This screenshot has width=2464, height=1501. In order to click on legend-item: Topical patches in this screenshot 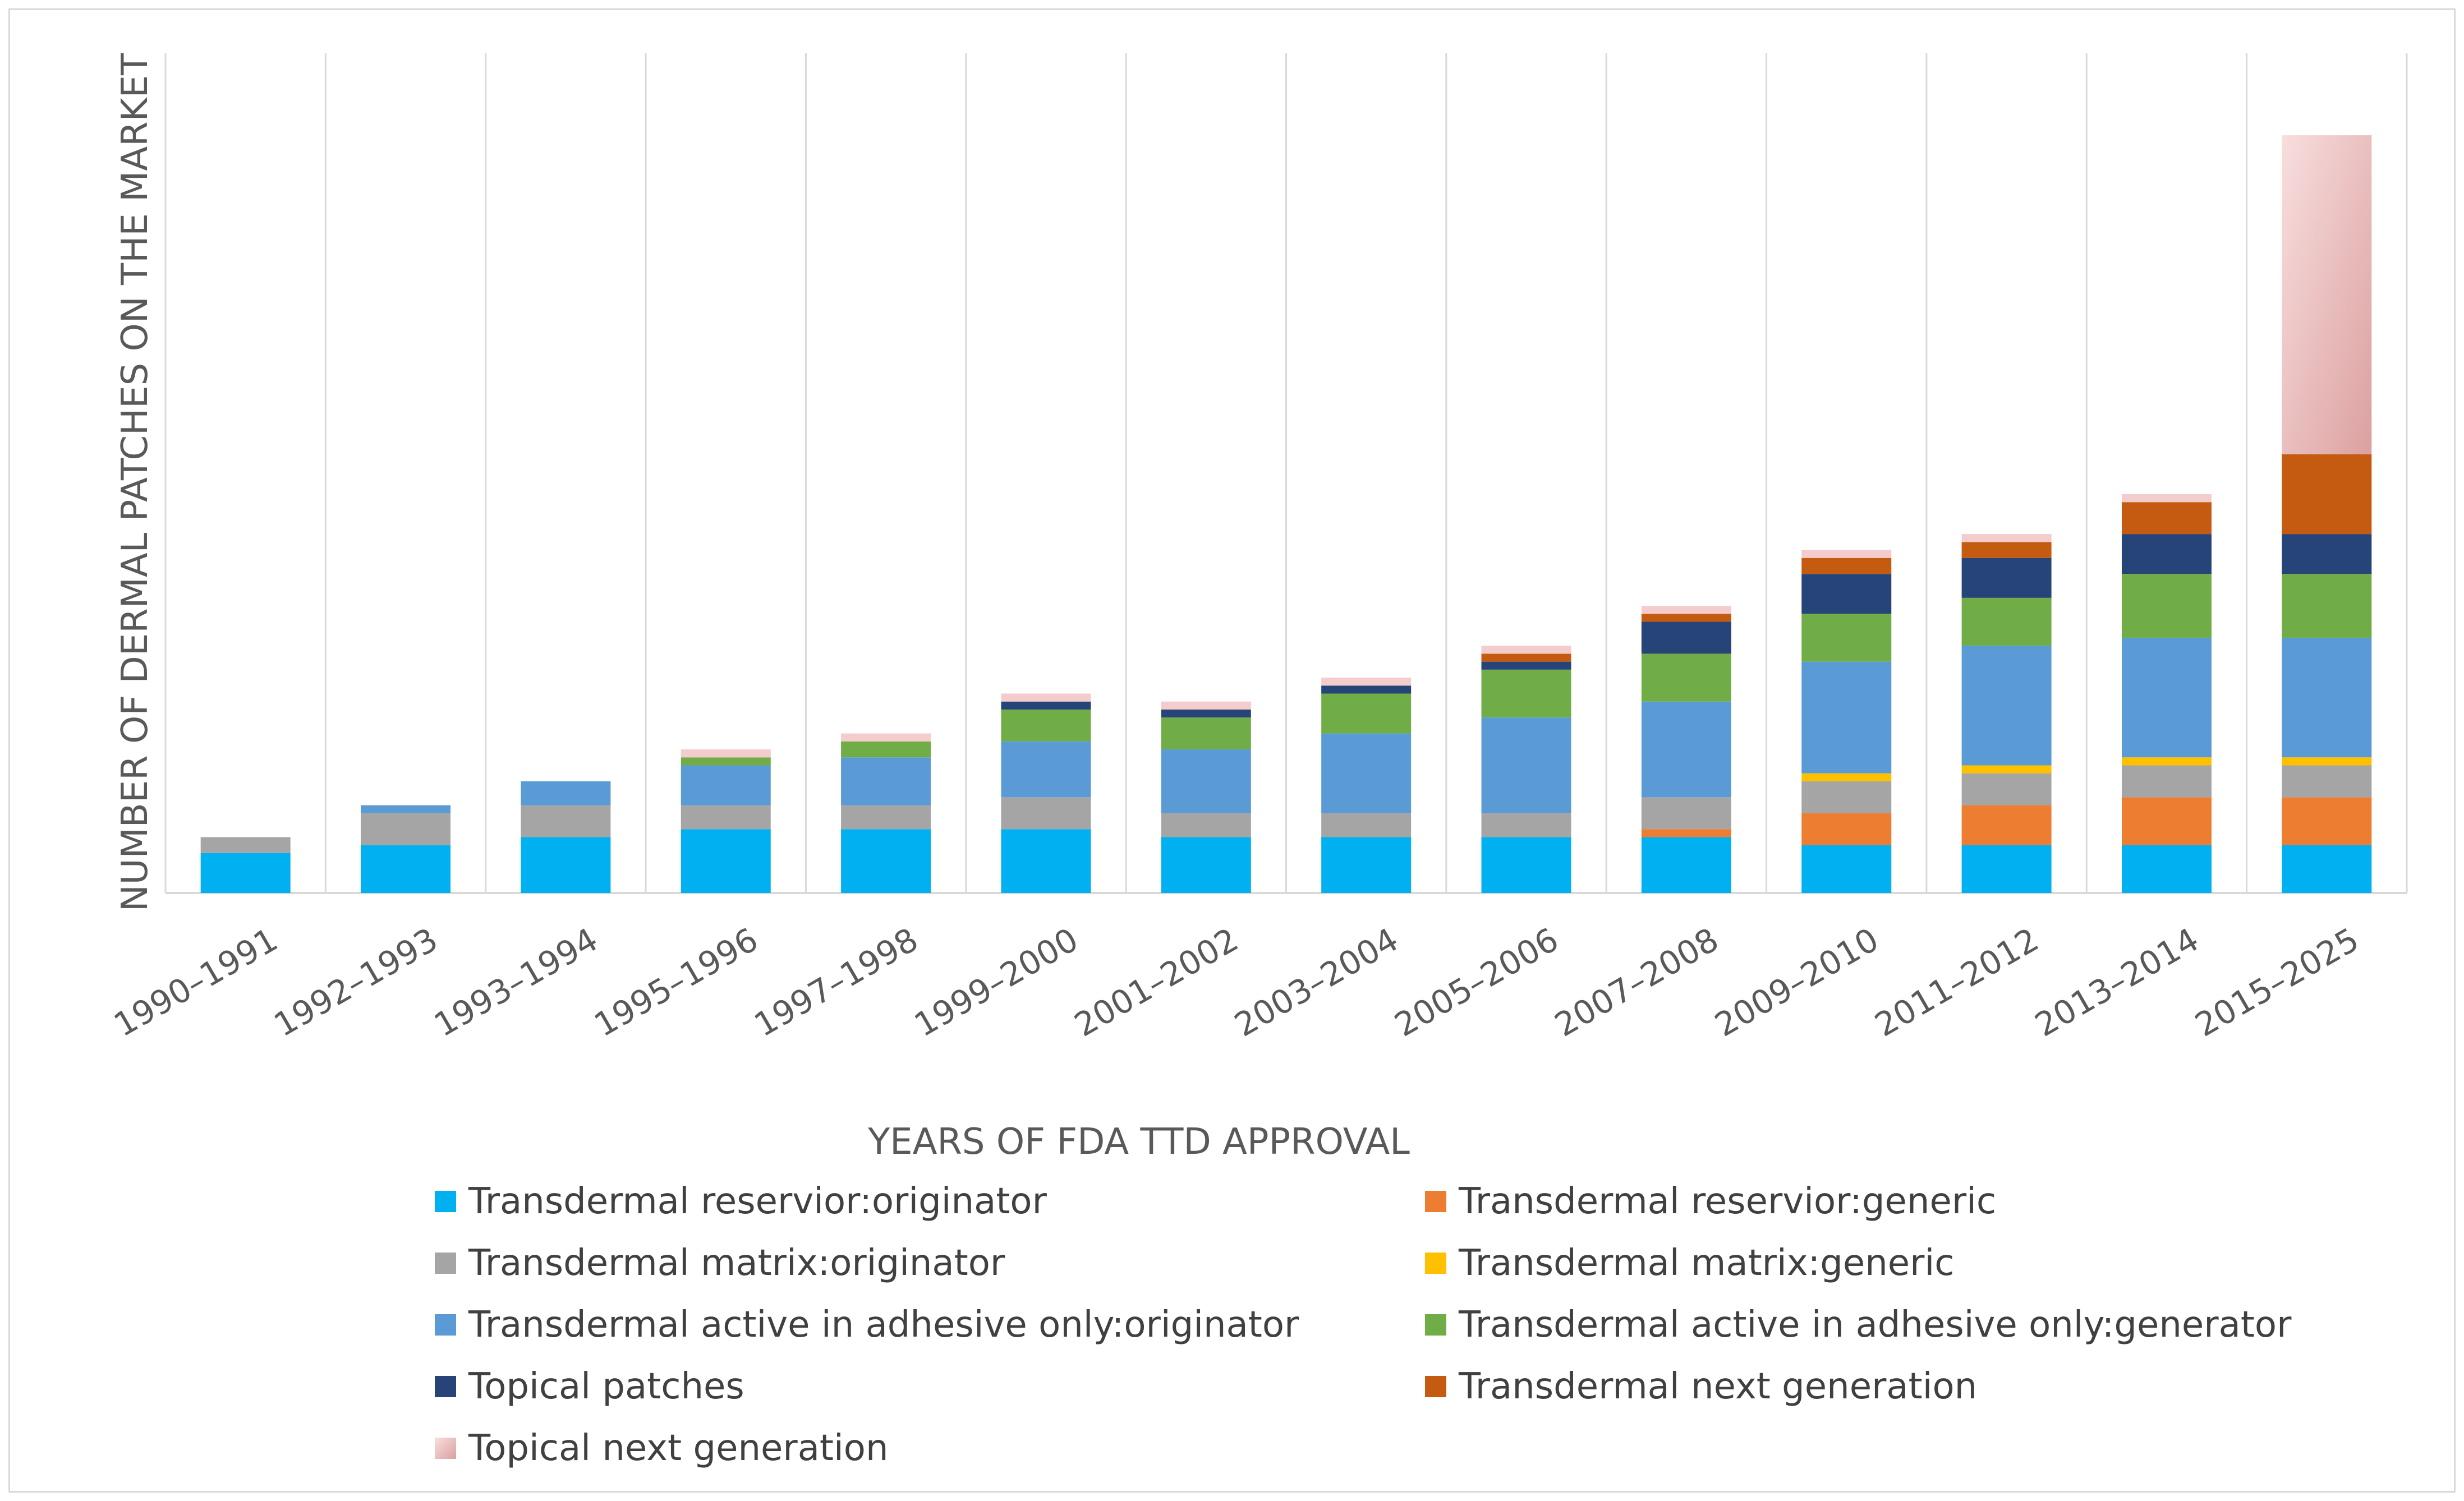, I will do `click(589, 1386)`.